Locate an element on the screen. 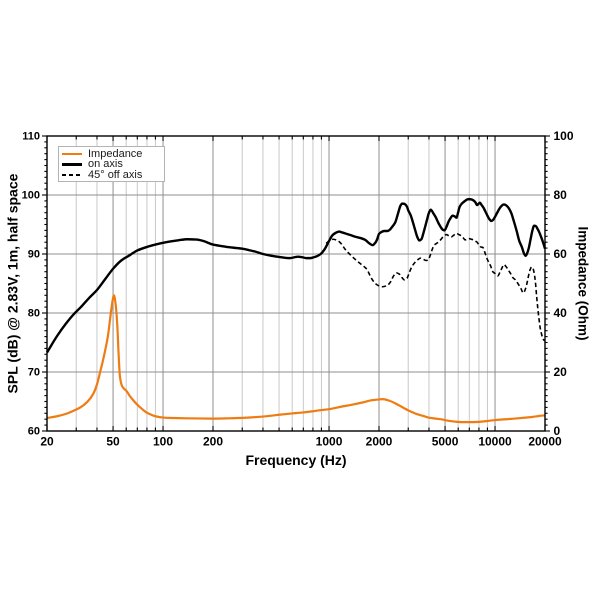  x-tick-label: 200 is located at coordinates (213, 442).